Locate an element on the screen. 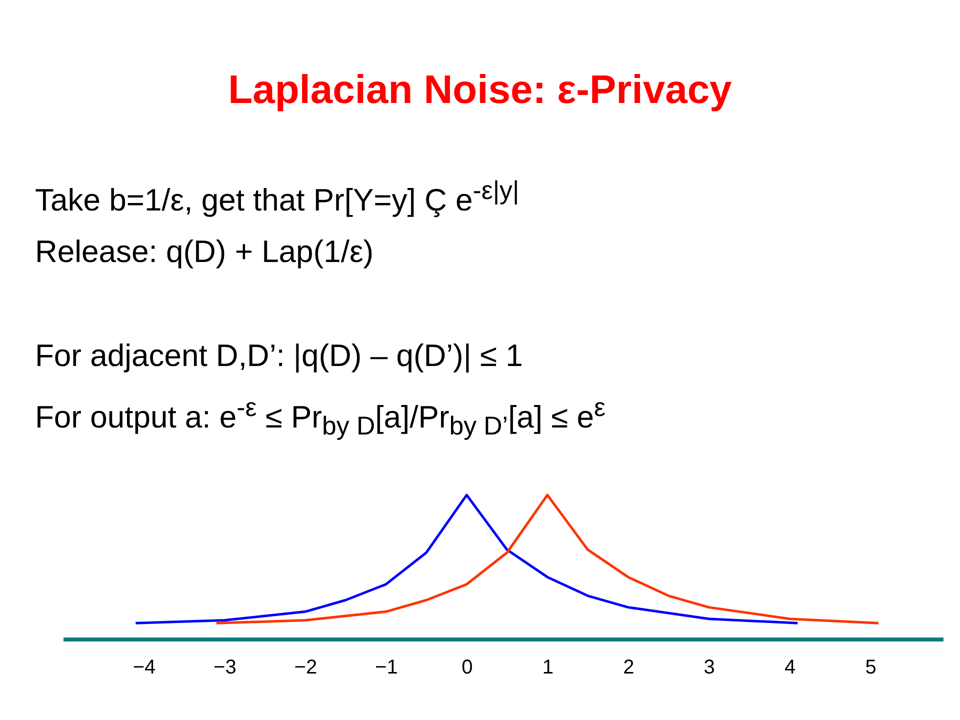  text: For output a: e$^{-ε}$ ≤ Pr$_{by D}$[a]/Pr$_{by D’}$[a] ≤ e$^{ε}$ is located at coordinates (320, 418).